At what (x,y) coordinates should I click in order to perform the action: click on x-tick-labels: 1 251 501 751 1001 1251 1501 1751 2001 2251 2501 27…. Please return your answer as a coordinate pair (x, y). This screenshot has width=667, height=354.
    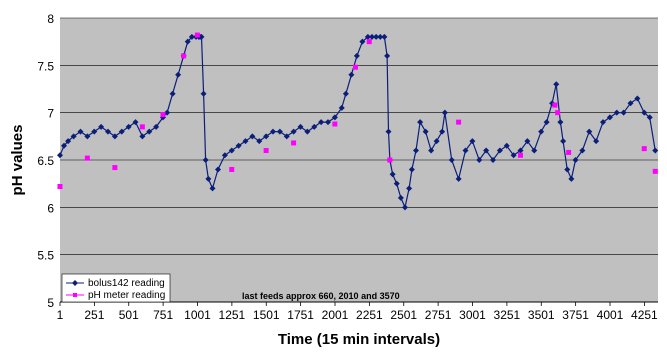
    Looking at the image, I should click on (357, 312).